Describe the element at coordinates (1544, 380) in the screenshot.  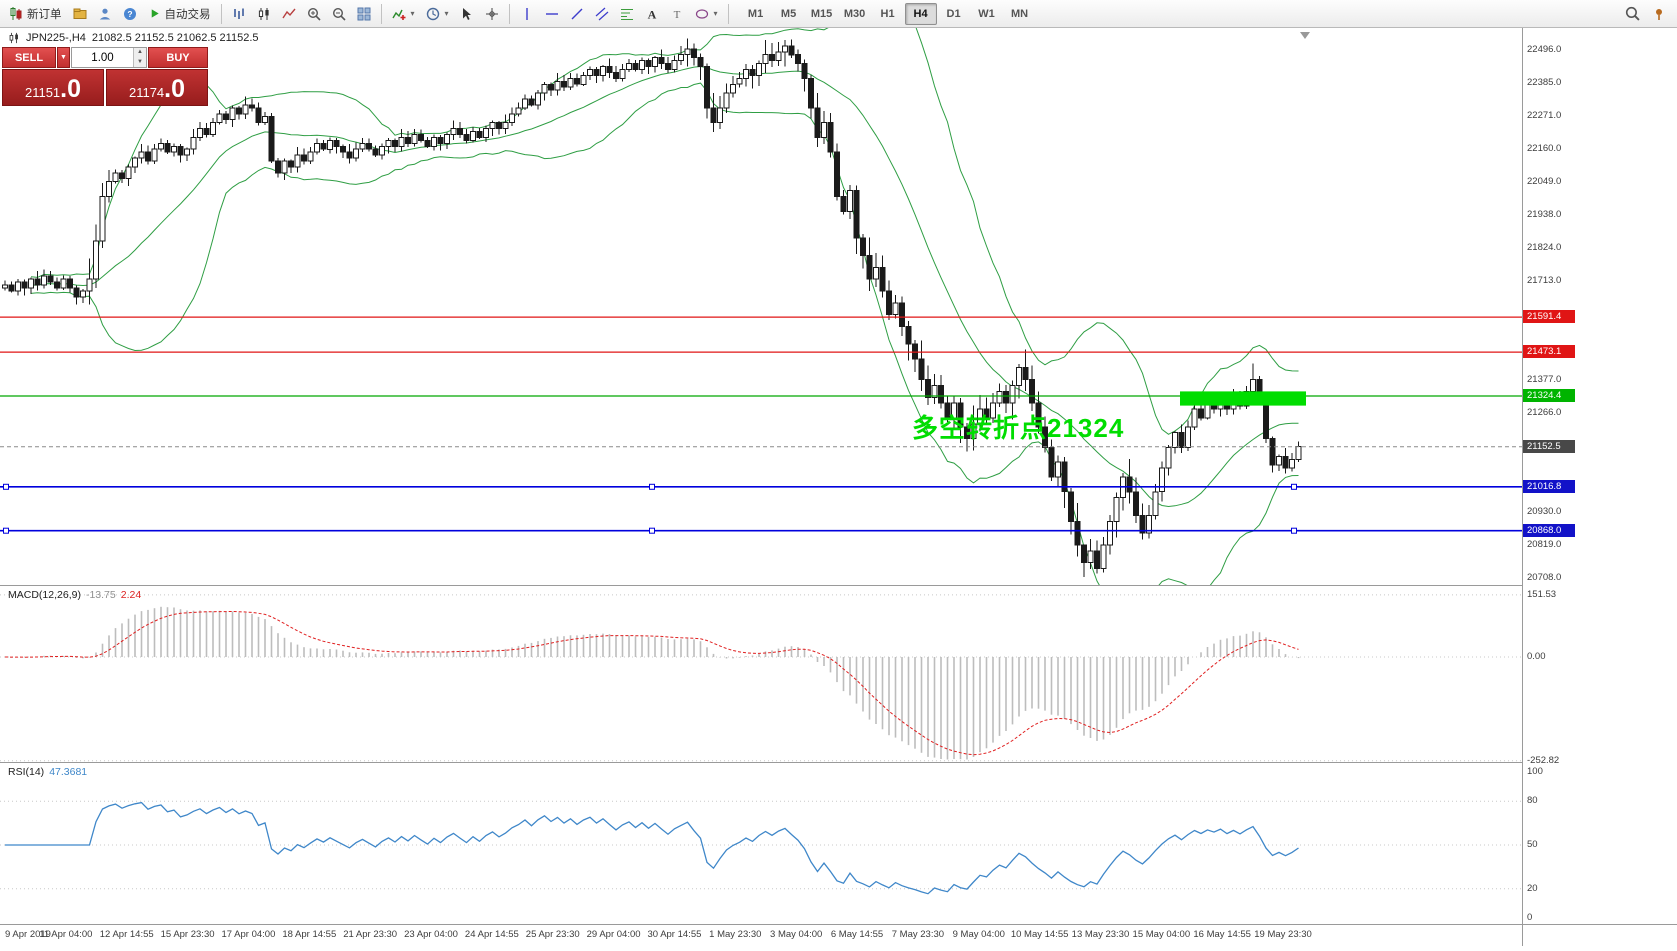
I see `price-axis-label: 21377.0` at that location.